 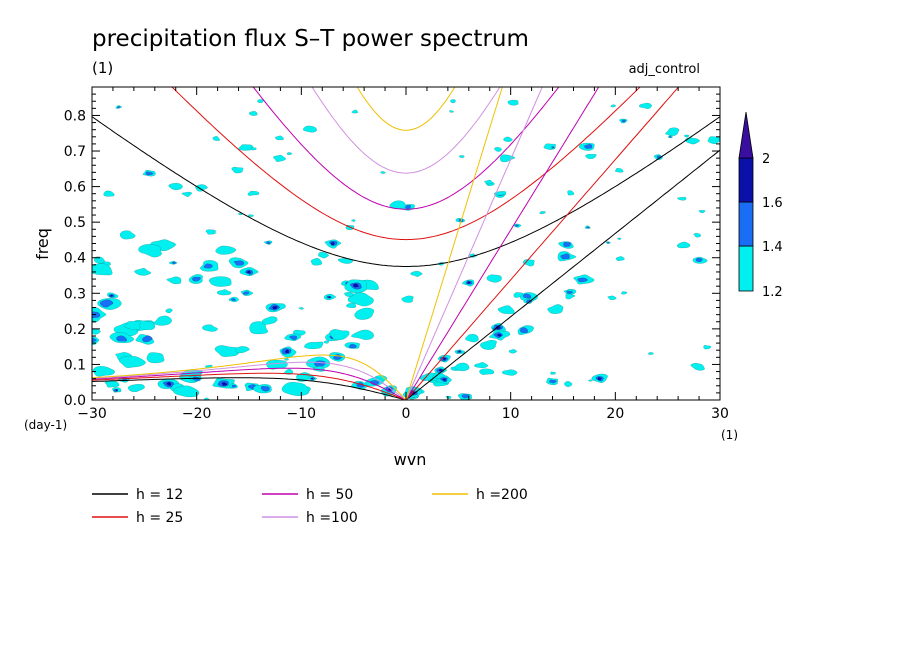 I want to click on dispersion-curve-kelvin-h12, so click(x=562, y=274).